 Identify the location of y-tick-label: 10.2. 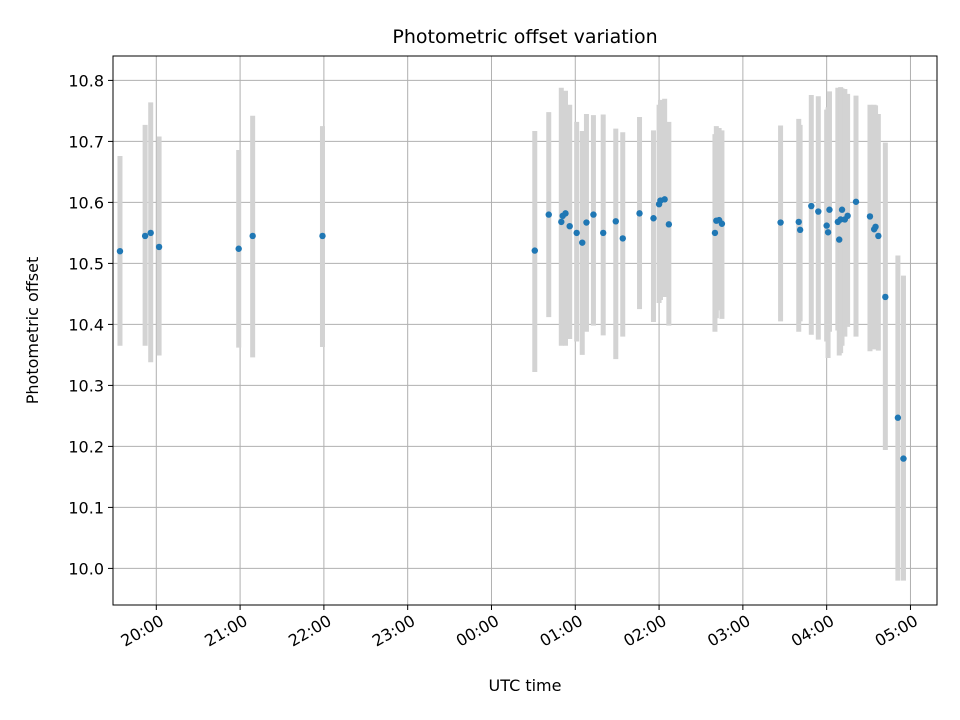
(86, 446).